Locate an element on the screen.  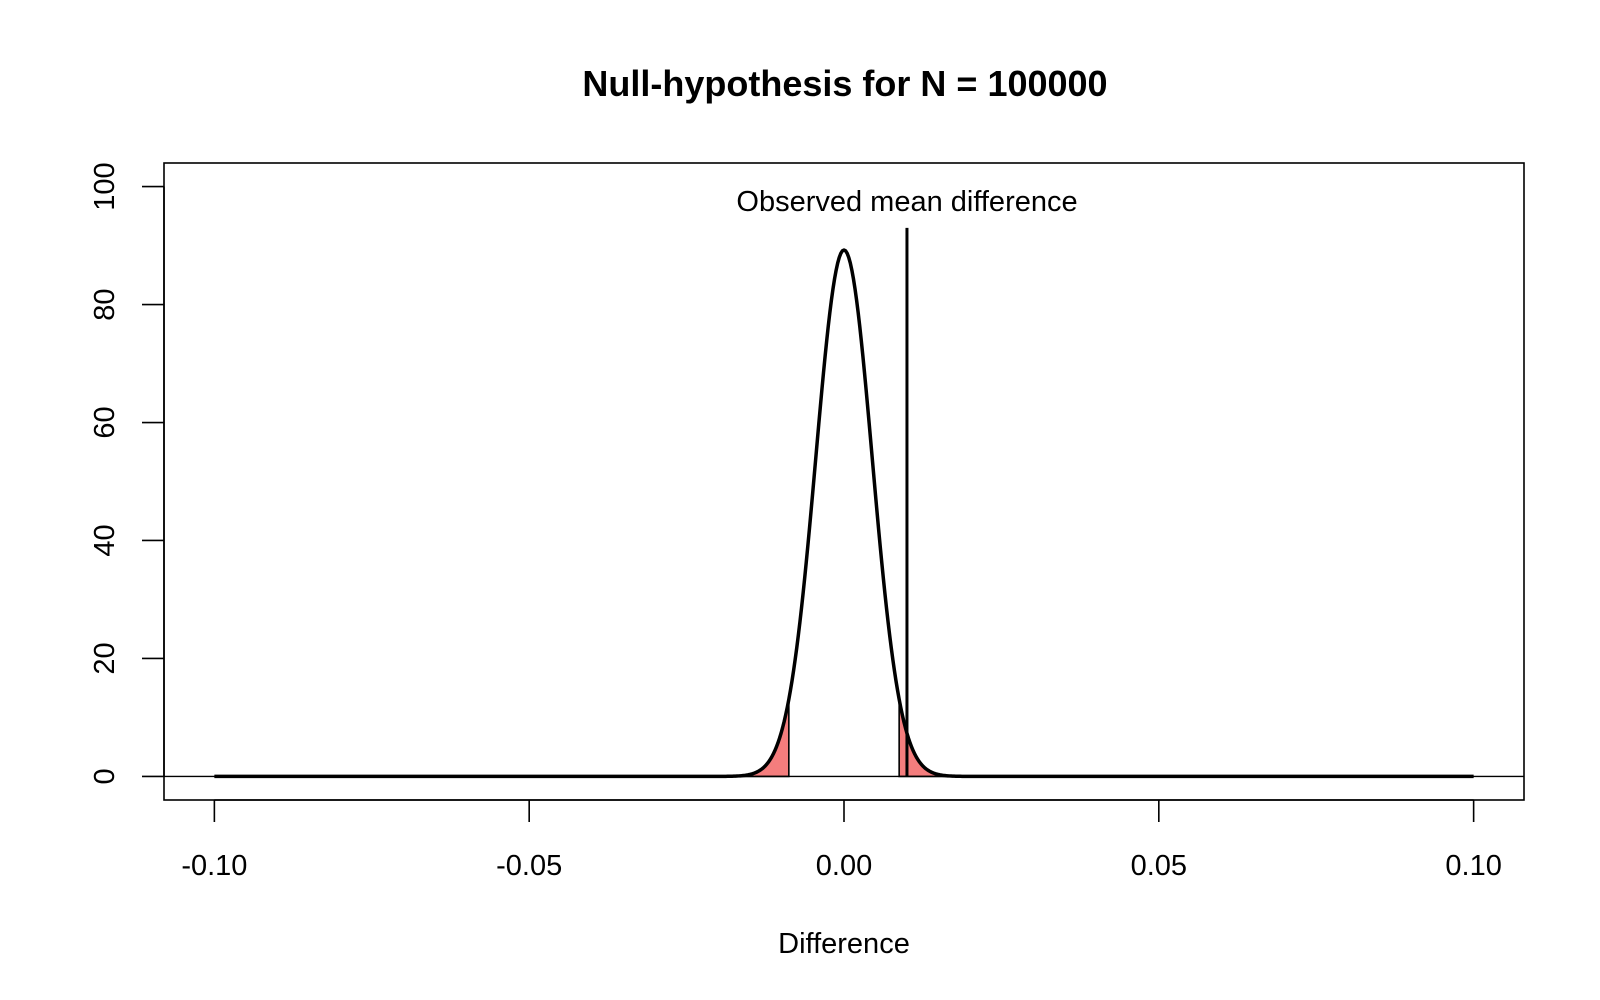
y-tick-label: 80 is located at coordinates (105, 304).